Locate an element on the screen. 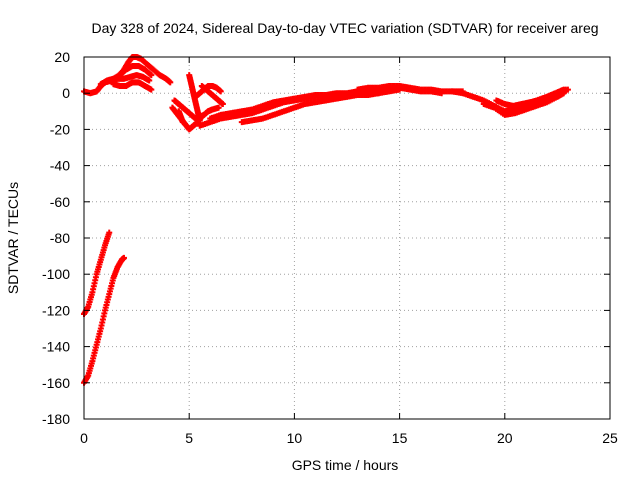 The width and height of the screenshot is (640, 480). y-tick-label: 0 is located at coordinates (66, 93).